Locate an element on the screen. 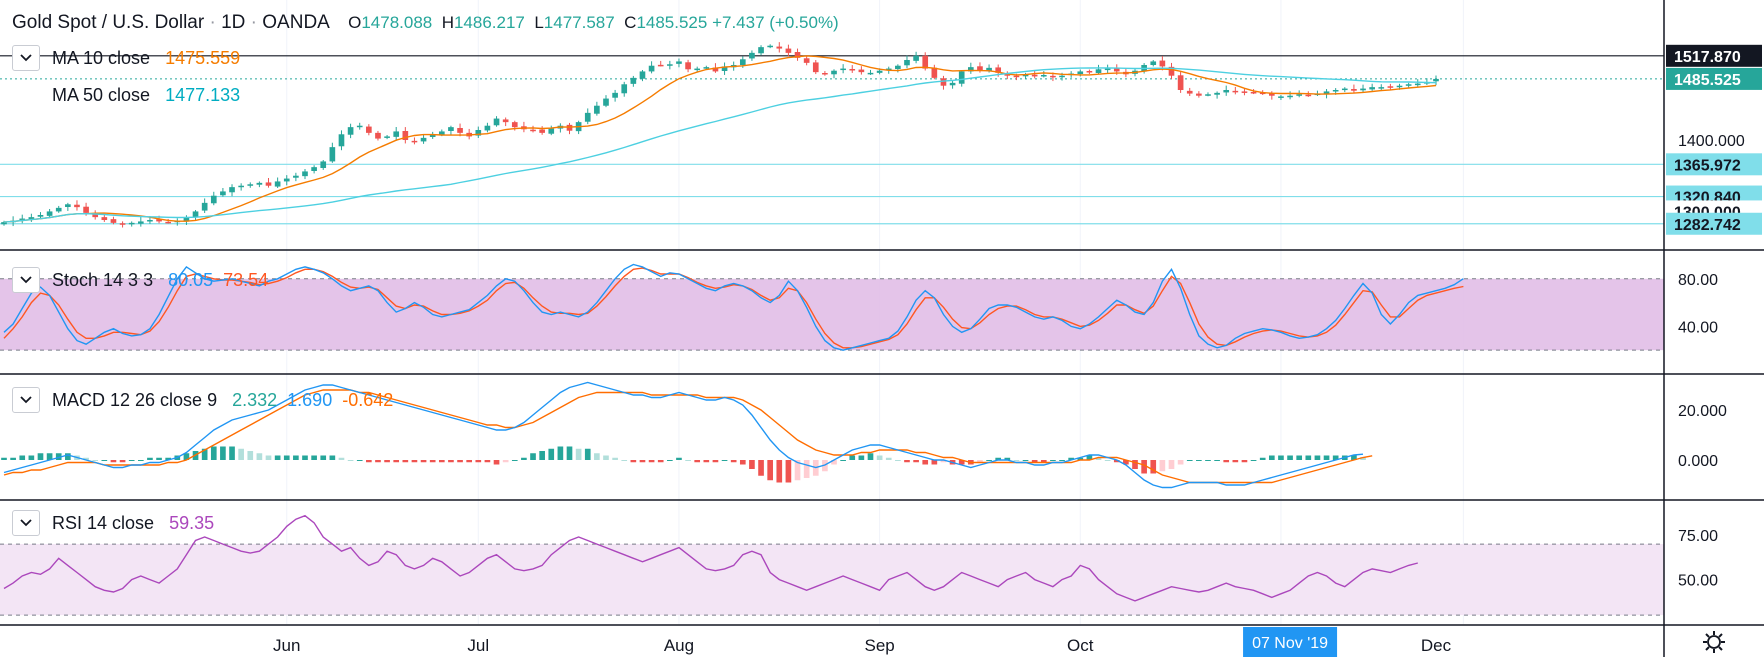 The width and height of the screenshot is (1764, 660). rsi-line is located at coordinates (710, 558).